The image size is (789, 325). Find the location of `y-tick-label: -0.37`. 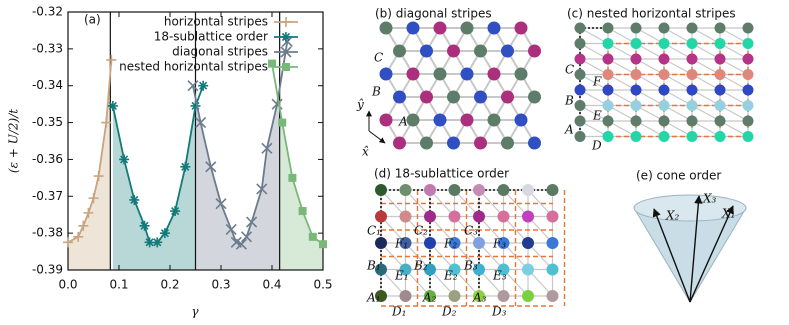

y-tick-label: -0.37 is located at coordinates (47, 196).